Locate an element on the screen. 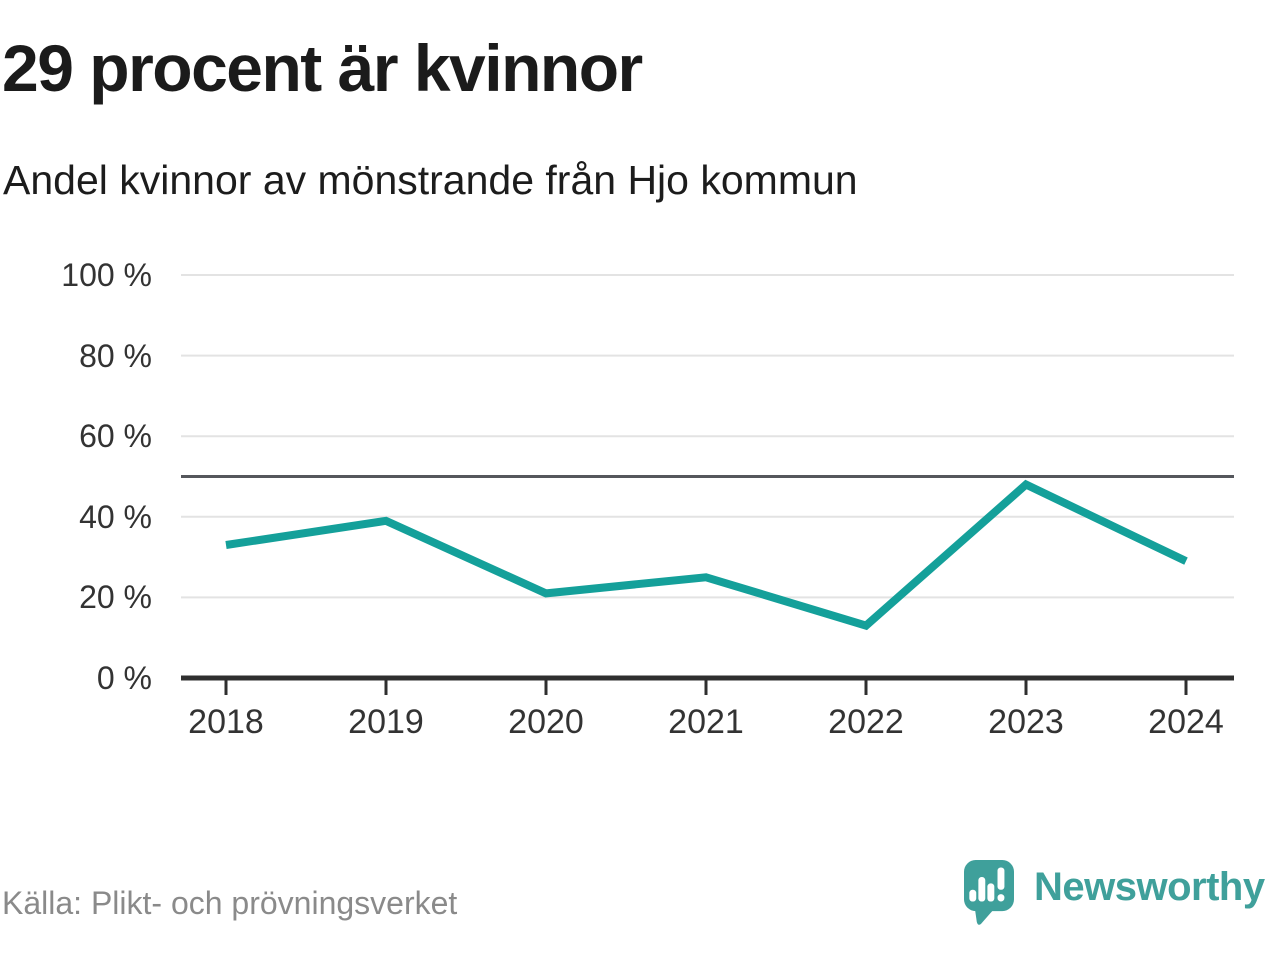 This screenshot has width=1280, height=960. brand-logo: Newsworthy is located at coordinates (1121, 893).